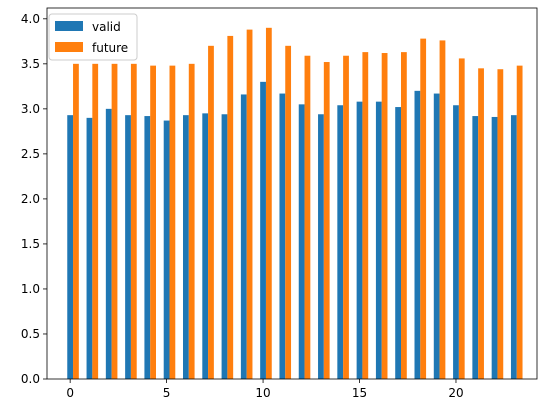 This screenshot has height=413, width=547. What do you see at coordinates (69, 26) in the screenshot?
I see `legend-swatch-valid` at bounding box center [69, 26].